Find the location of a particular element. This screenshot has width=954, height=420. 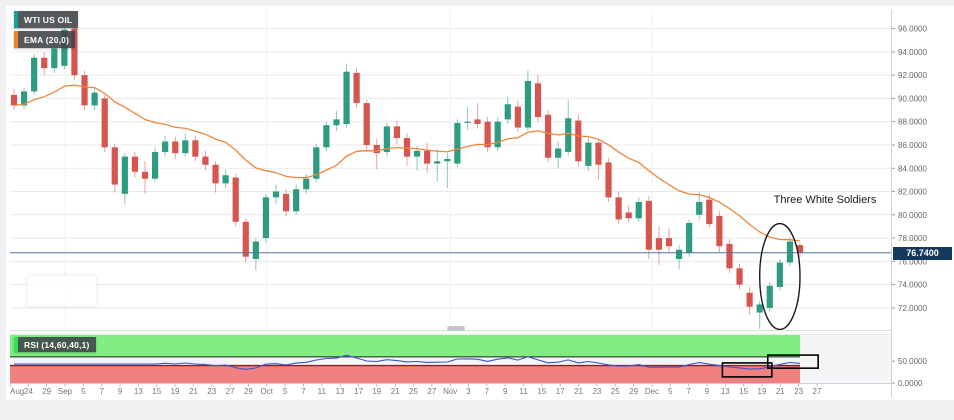

time-axis-label: 11 is located at coordinates (523, 391).